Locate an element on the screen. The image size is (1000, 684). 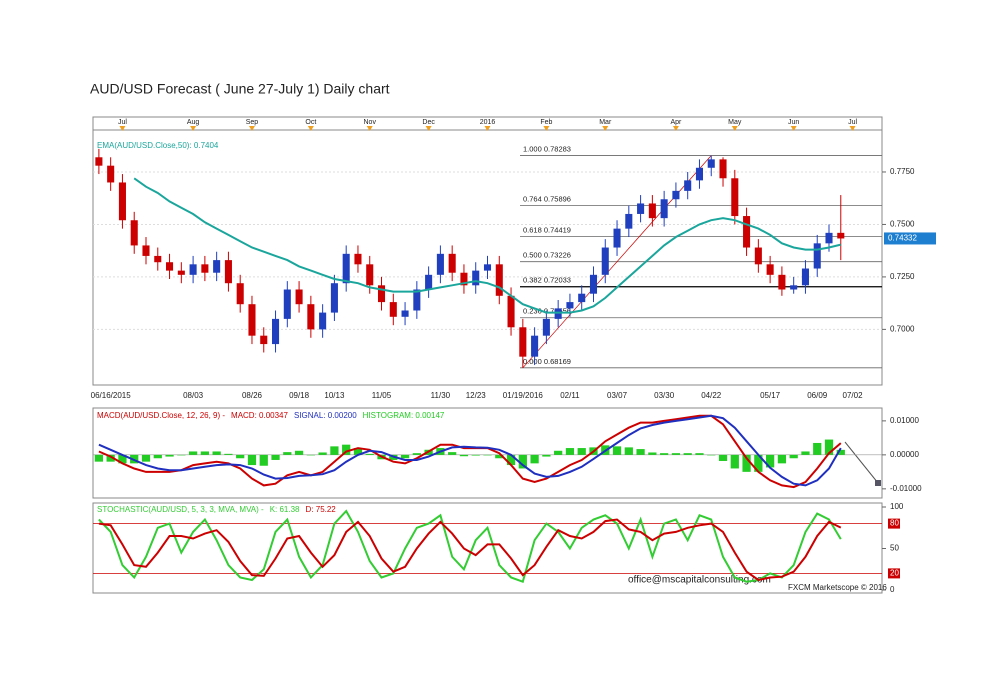
panel-title: STOCHASTIC(AUD/USD, 5, 3, 3, MVA, MVA) - is located at coordinates (180, 509).